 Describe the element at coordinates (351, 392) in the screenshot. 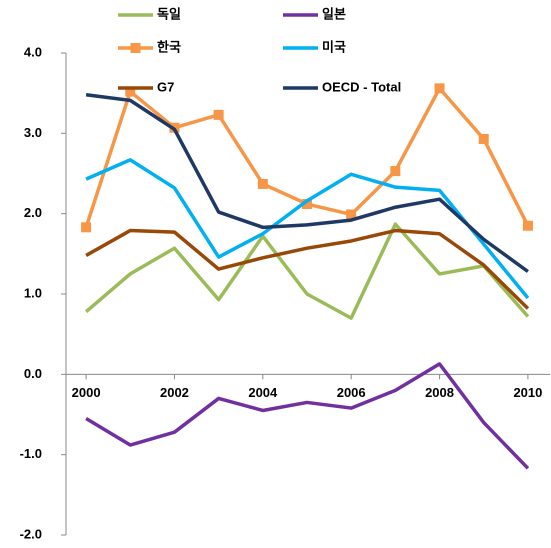

I see `x-tick-label: 2006` at that location.